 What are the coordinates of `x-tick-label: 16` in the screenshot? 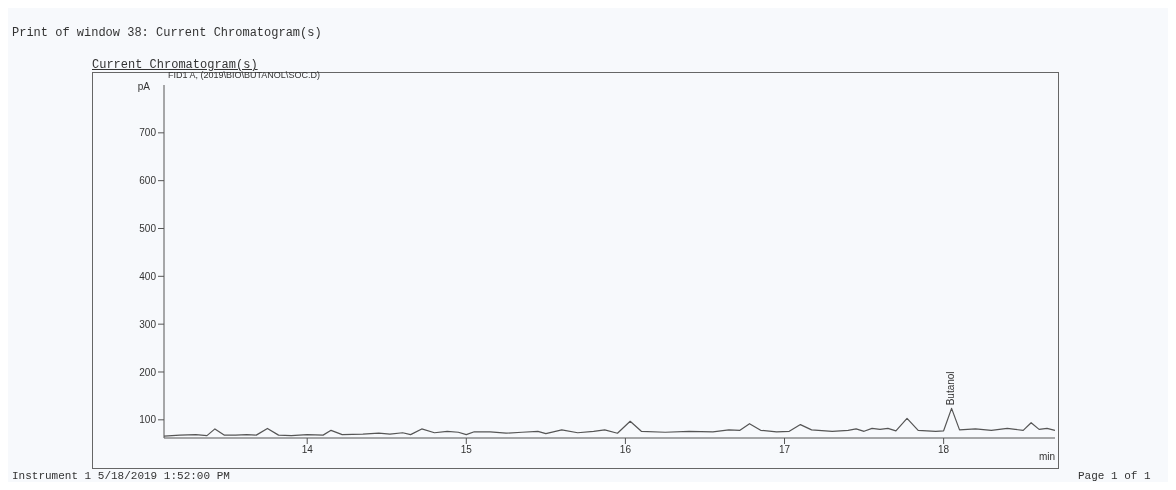 It's located at (625, 450).